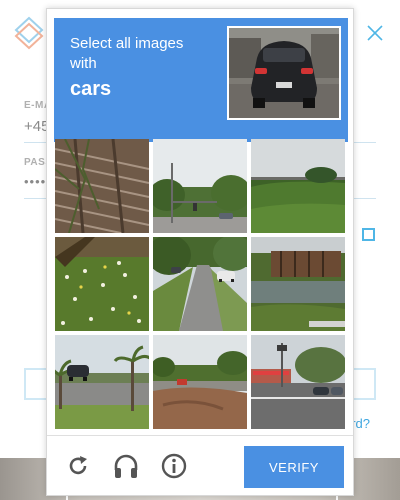  What do you see at coordinates (364, 198) in the screenshot?
I see `password-underline-right` at bounding box center [364, 198].